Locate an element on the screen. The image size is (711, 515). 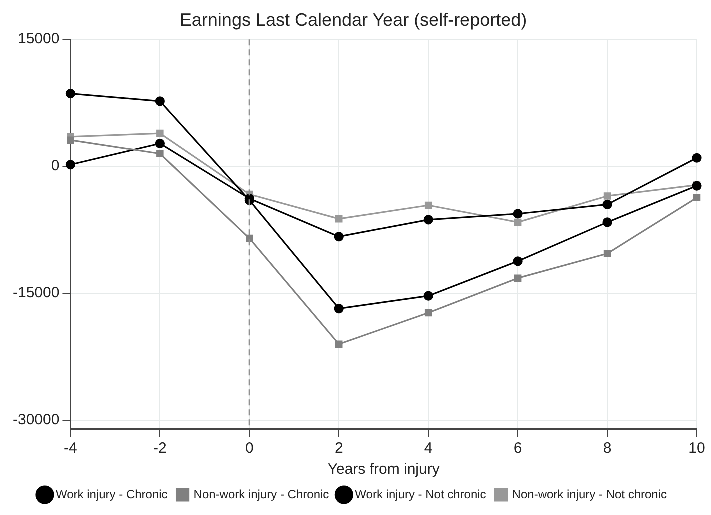
x-tick-label: 6 is located at coordinates (518, 449).